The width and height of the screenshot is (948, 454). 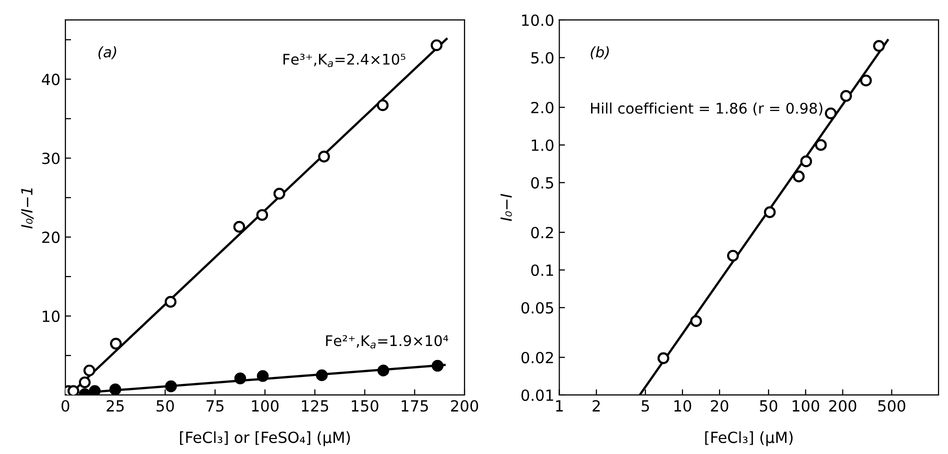 I want to click on annotation: (b), so click(x=599, y=53).